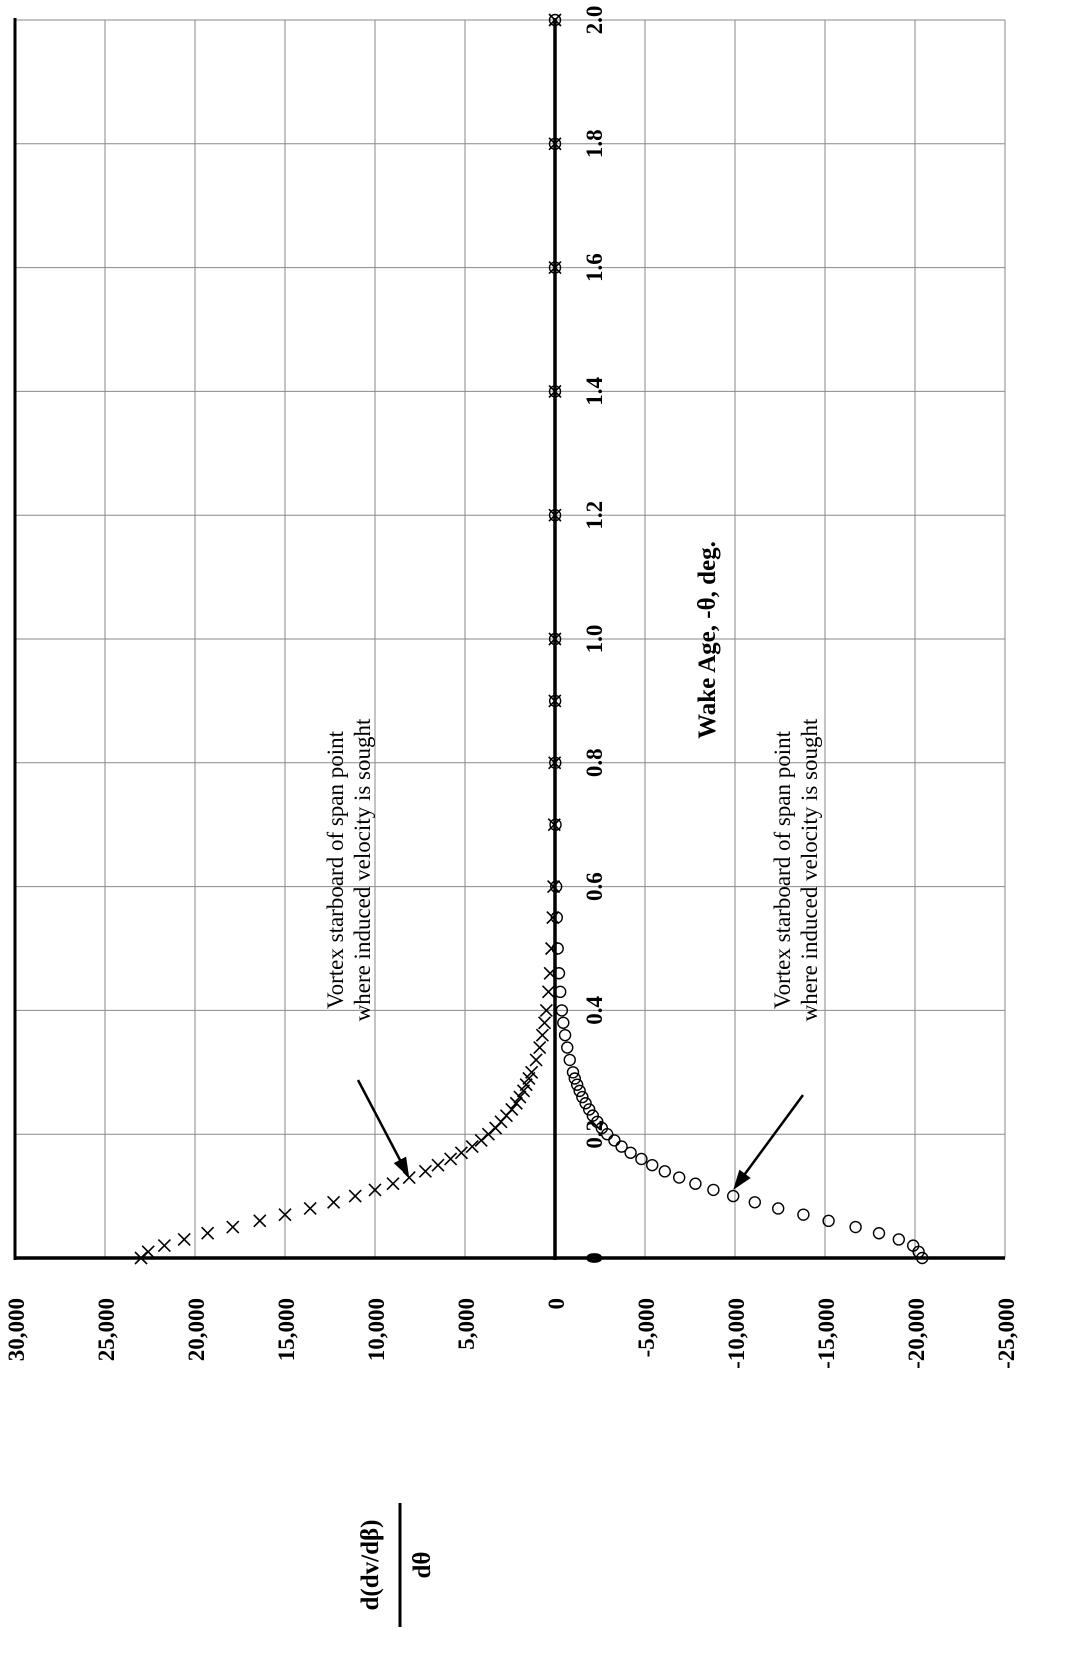 The image size is (1089, 1670). Describe the element at coordinates (707, 640) in the screenshot. I see `x-axis-title: Wake Age, -θ, deg.` at that location.